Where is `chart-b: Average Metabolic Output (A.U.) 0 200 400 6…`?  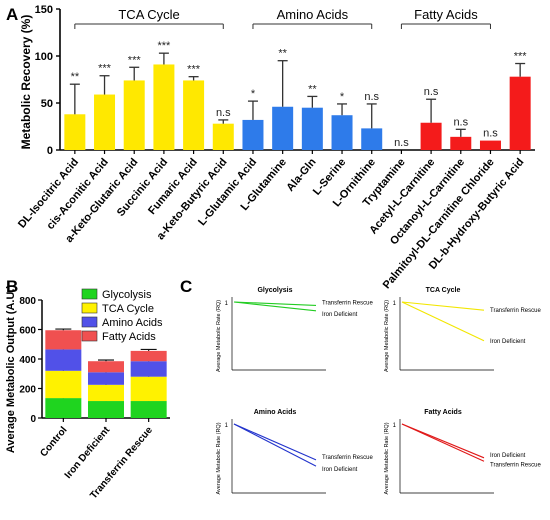
chart-b: Average Metabolic Output (A.U.) 0 200 400 6… is located at coordinates (87, 393).